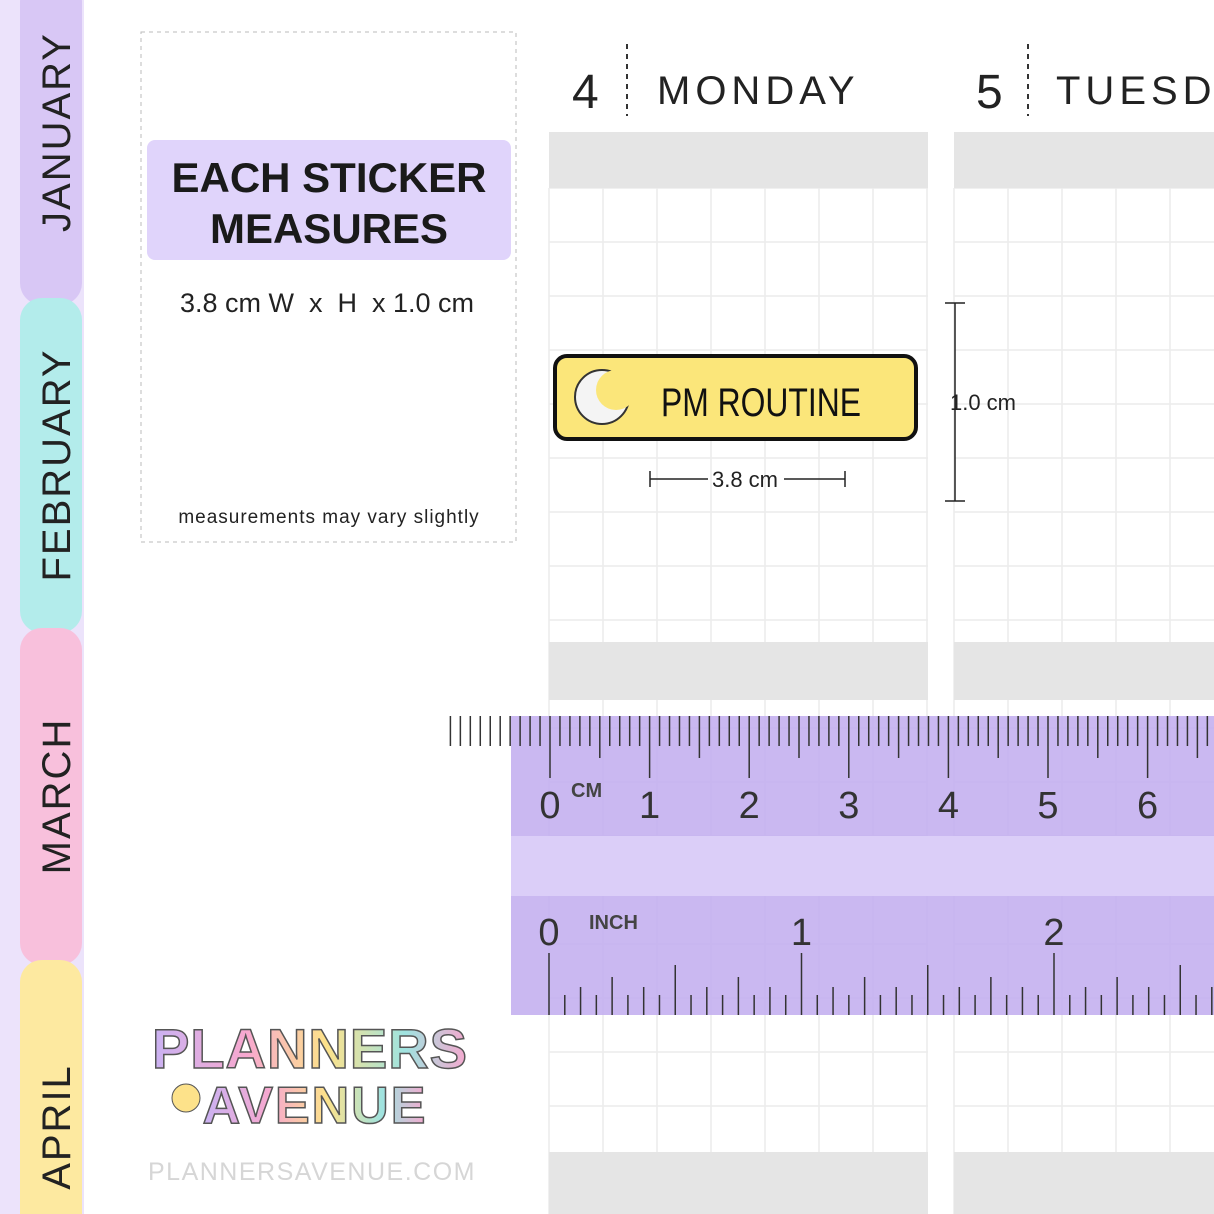 The width and height of the screenshot is (1214, 1214). I want to click on height-label: 1.0 cm, so click(983, 402).